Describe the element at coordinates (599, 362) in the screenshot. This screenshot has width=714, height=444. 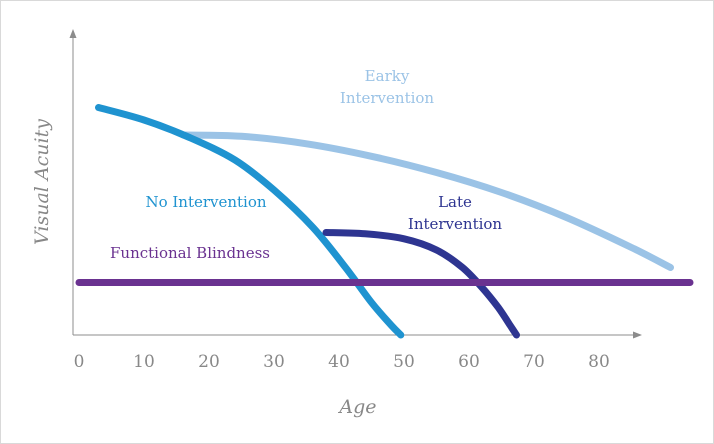
I see `x-tick-label: 80` at that location.